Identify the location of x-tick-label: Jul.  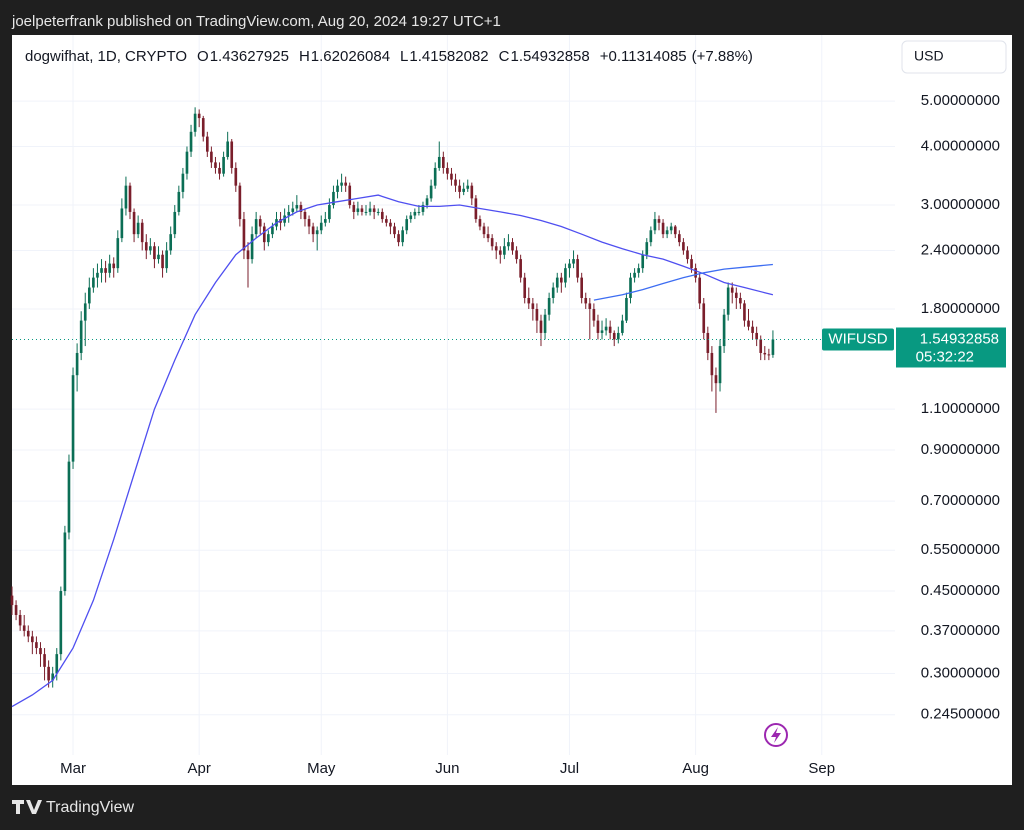
(569, 768).